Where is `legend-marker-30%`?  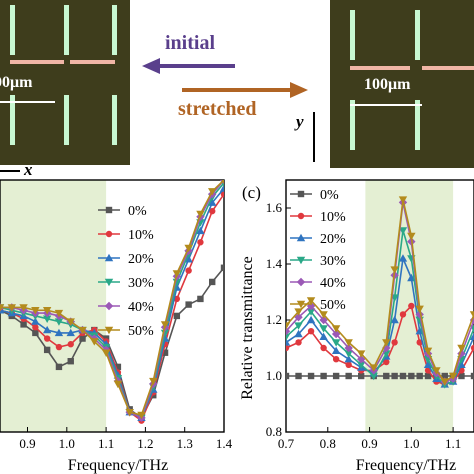 legend-marker-30% is located at coordinates (109, 282).